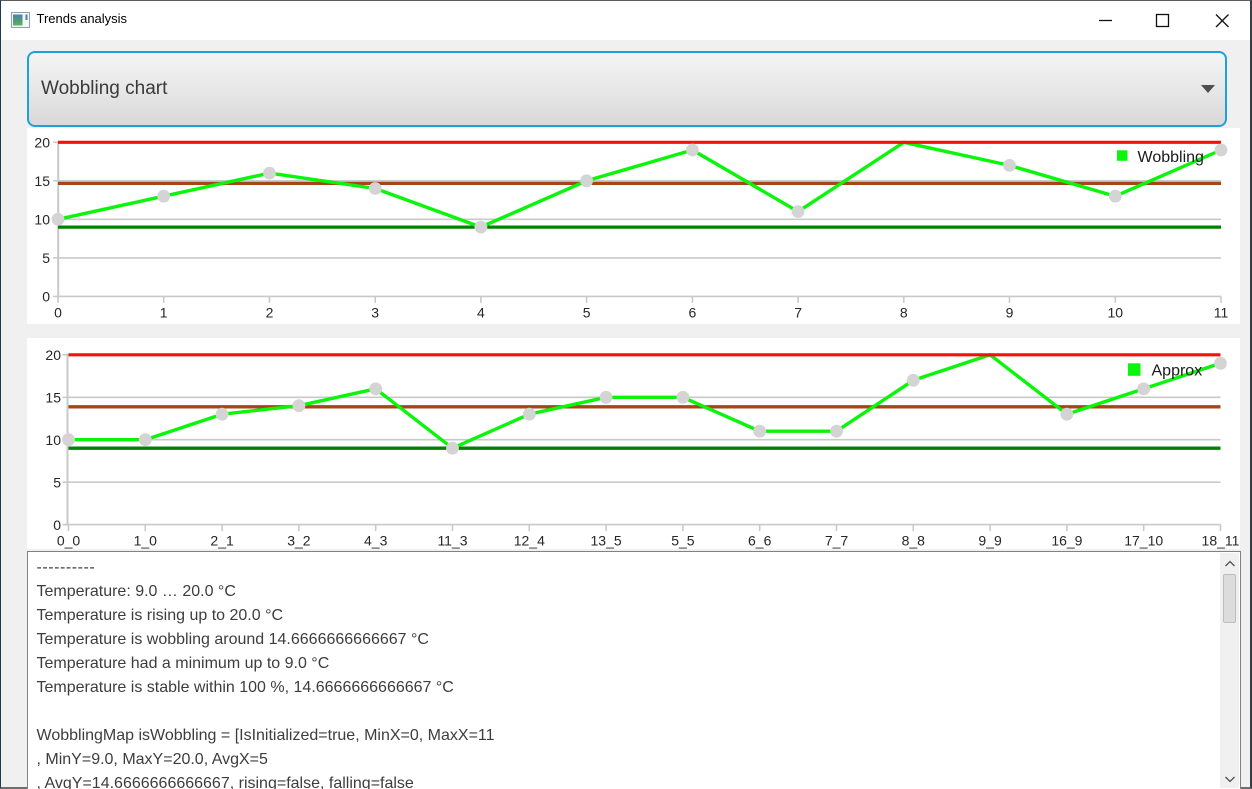 The width and height of the screenshot is (1252, 789). What do you see at coordinates (837, 541) in the screenshot?
I see `svg-text: 7_7` at bounding box center [837, 541].